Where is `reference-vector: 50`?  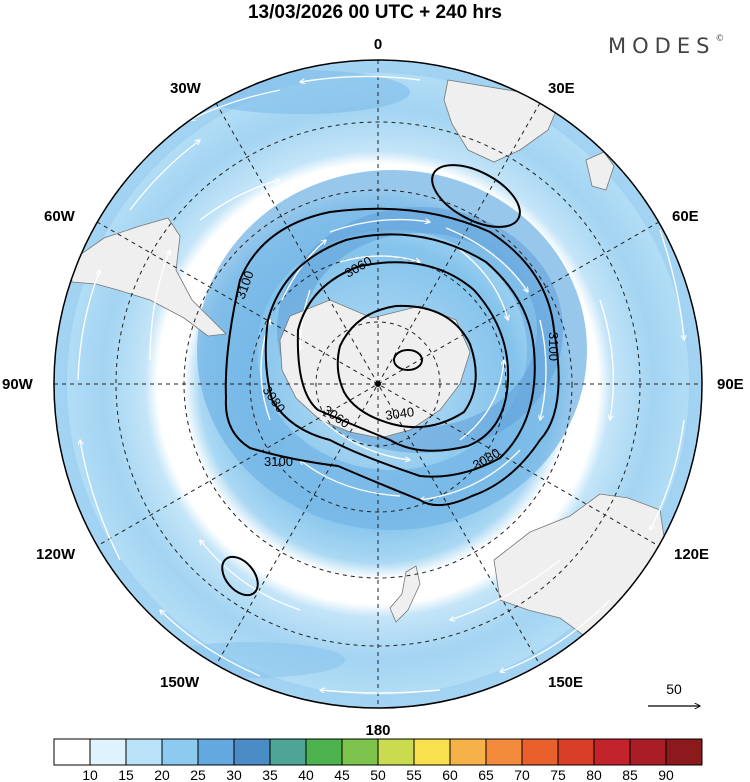
reference-vector: 50 is located at coordinates (674, 693).